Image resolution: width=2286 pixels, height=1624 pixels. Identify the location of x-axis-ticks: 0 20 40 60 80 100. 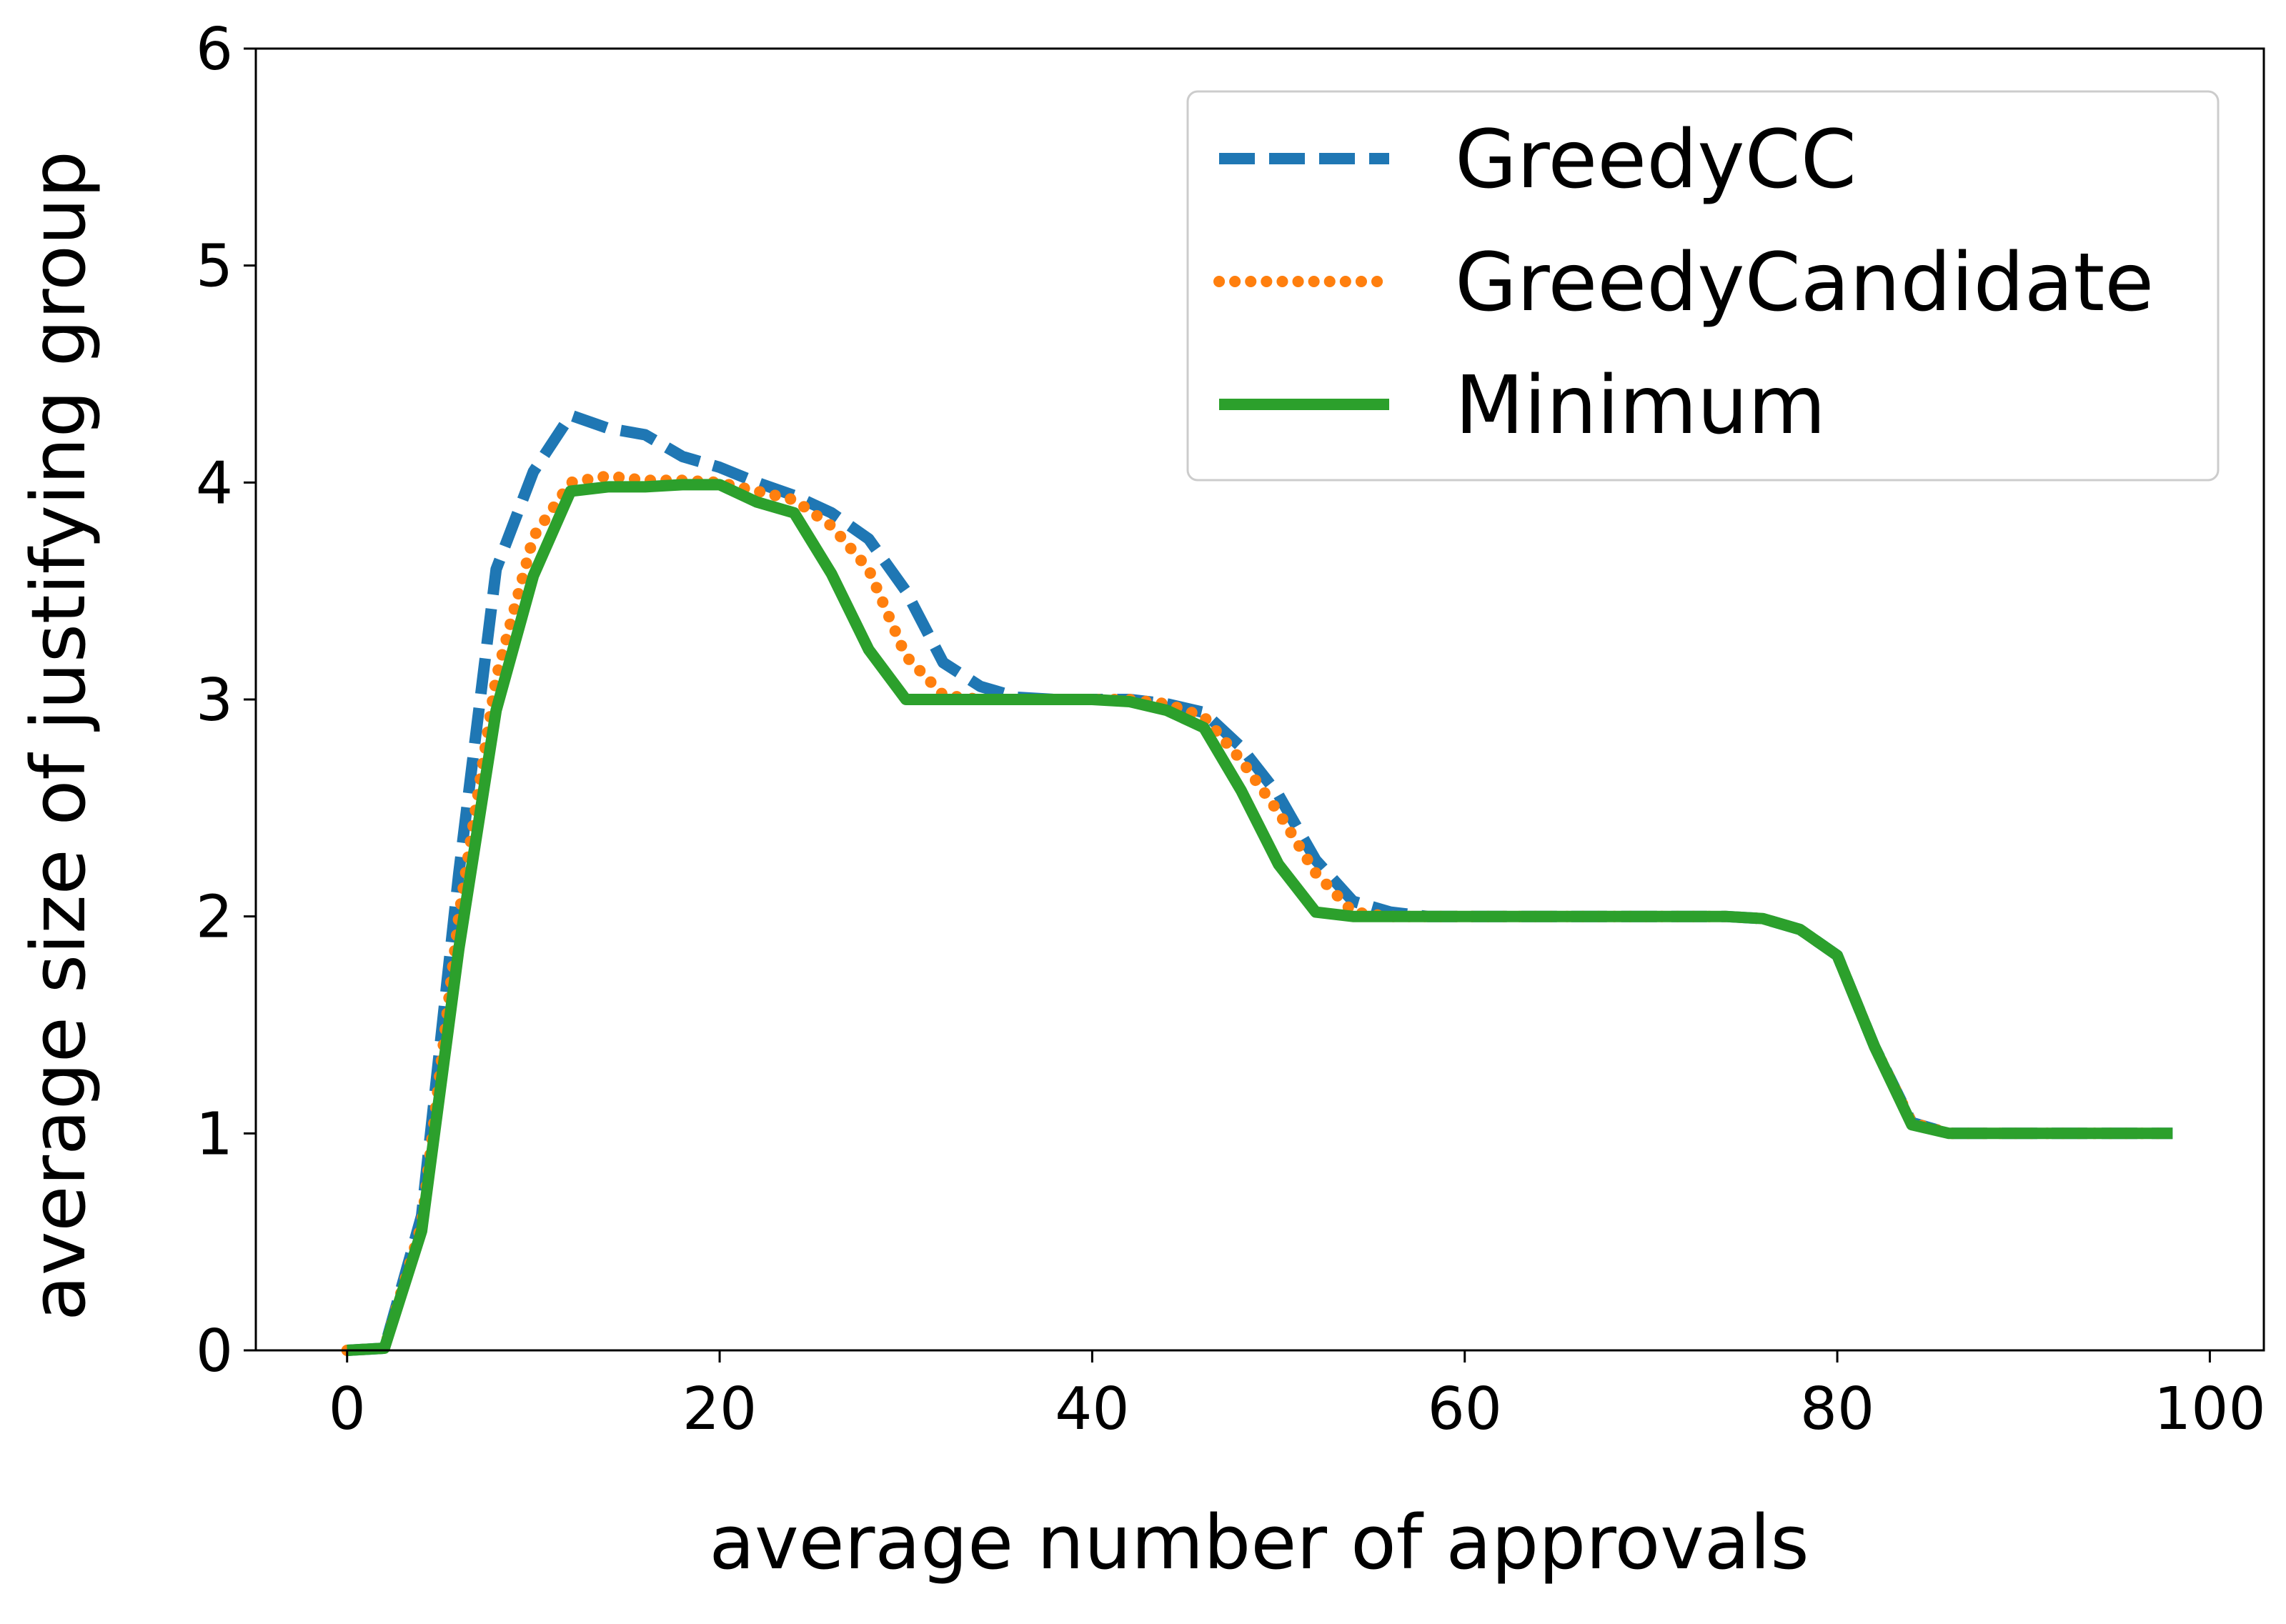
(1297, 1397).